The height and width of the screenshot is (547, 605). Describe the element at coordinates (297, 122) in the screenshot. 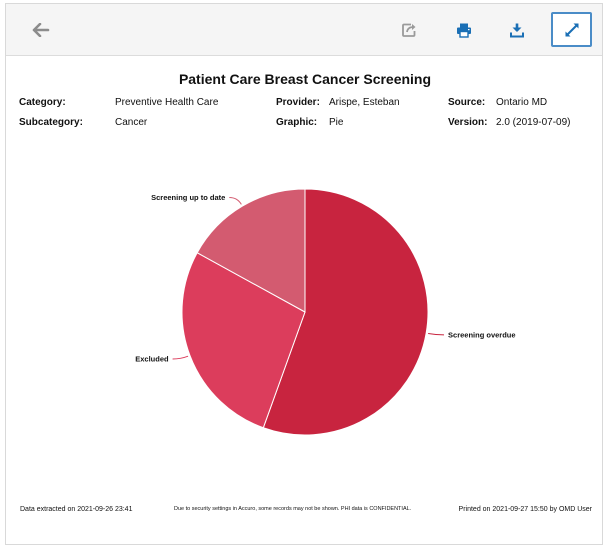

I see `graphic-label: Graphic:` at that location.